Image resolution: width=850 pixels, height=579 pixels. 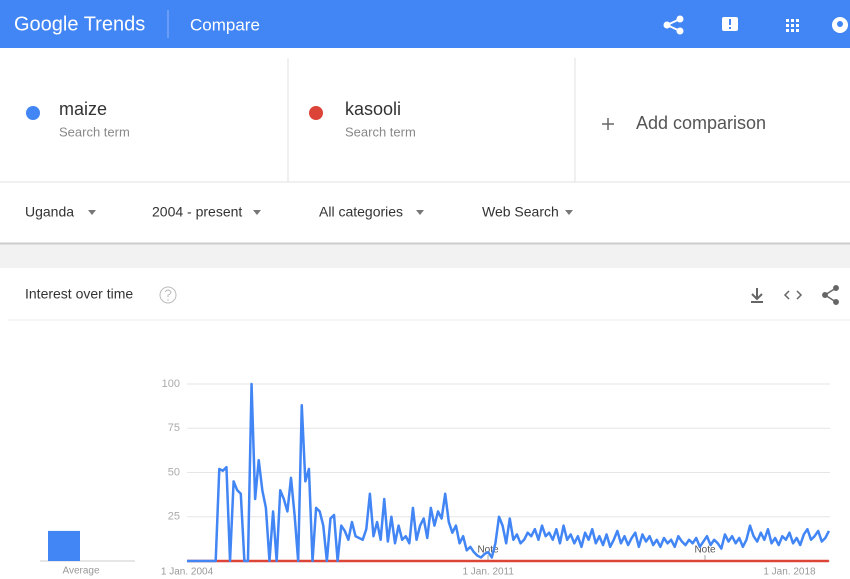 I want to click on y-tick-label: 75, so click(x=174, y=428).